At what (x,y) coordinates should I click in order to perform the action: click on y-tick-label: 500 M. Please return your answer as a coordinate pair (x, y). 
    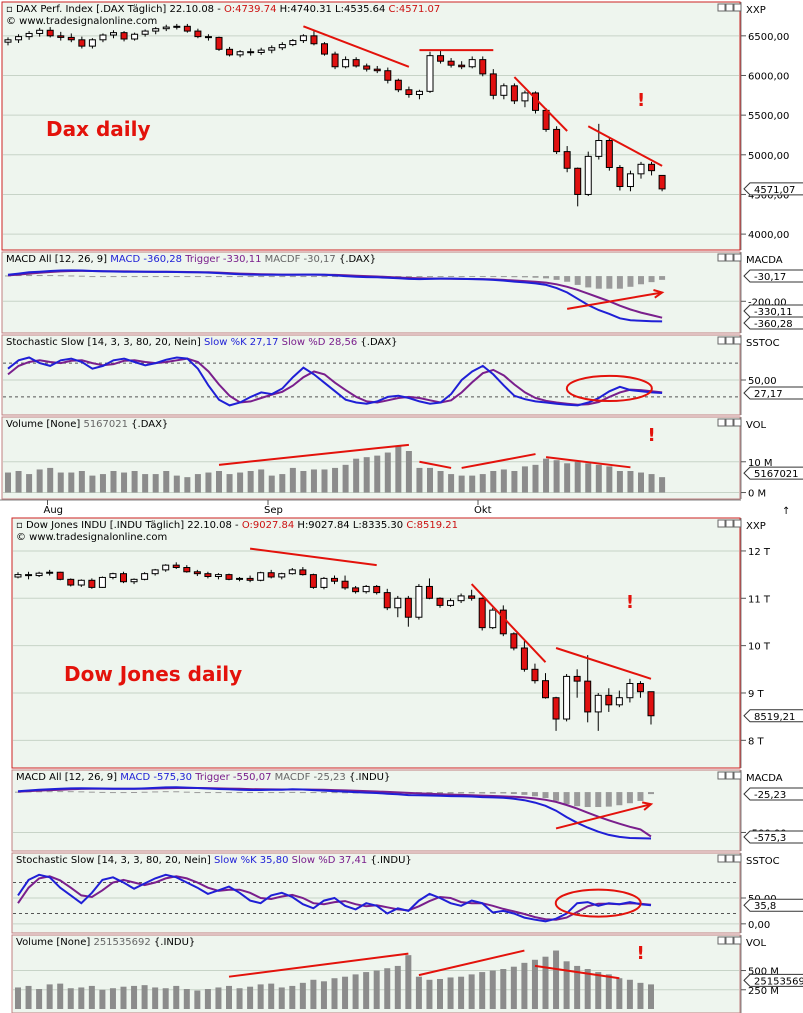
    Looking at the image, I should click on (763, 972).